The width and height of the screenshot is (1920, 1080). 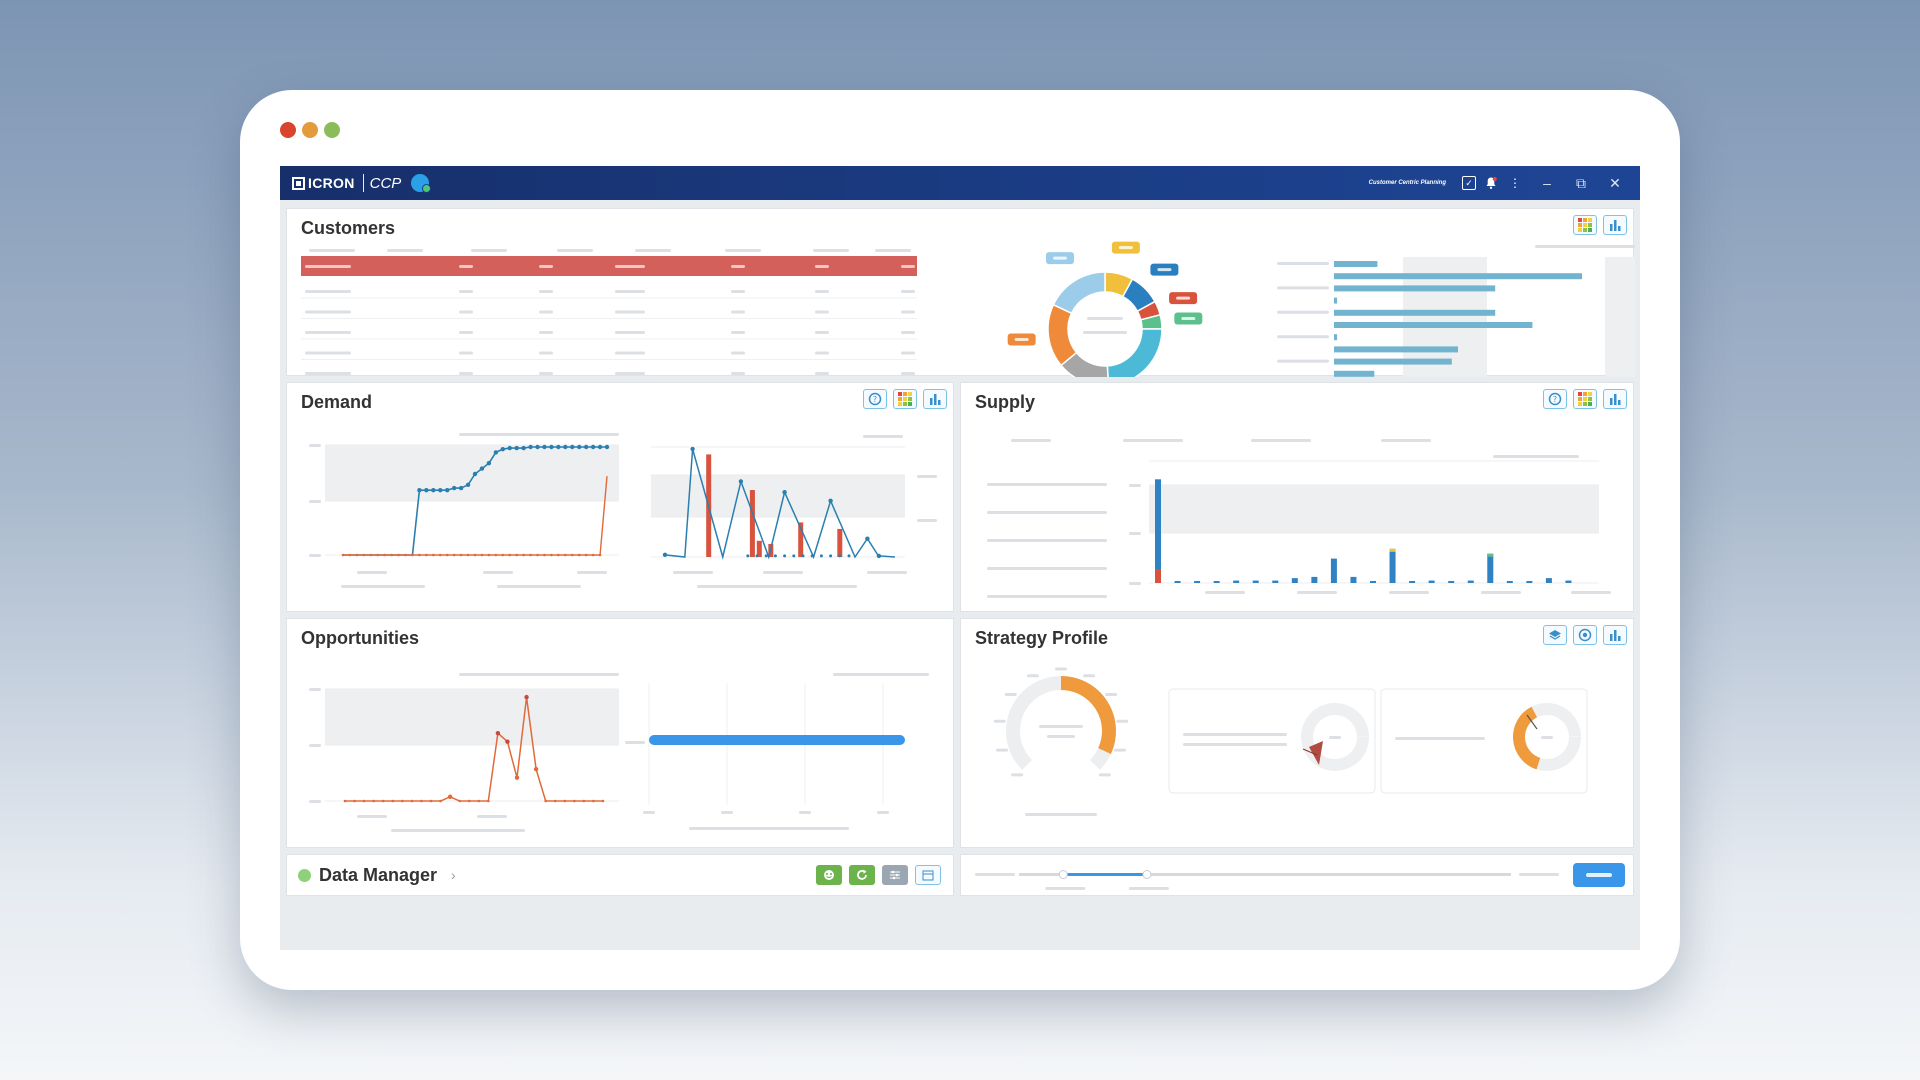 I want to click on chart-band, so click(x=1374, y=509).